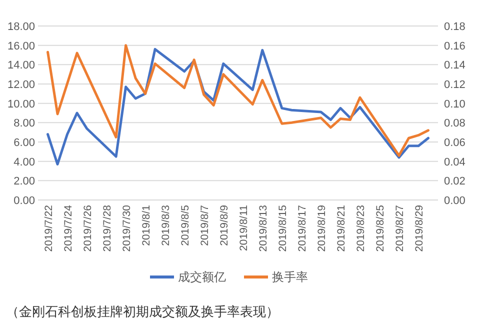 This screenshot has height=325, width=481. Describe the element at coordinates (24, 182) in the screenshot. I see `y-tick-label: 2.00` at that location.